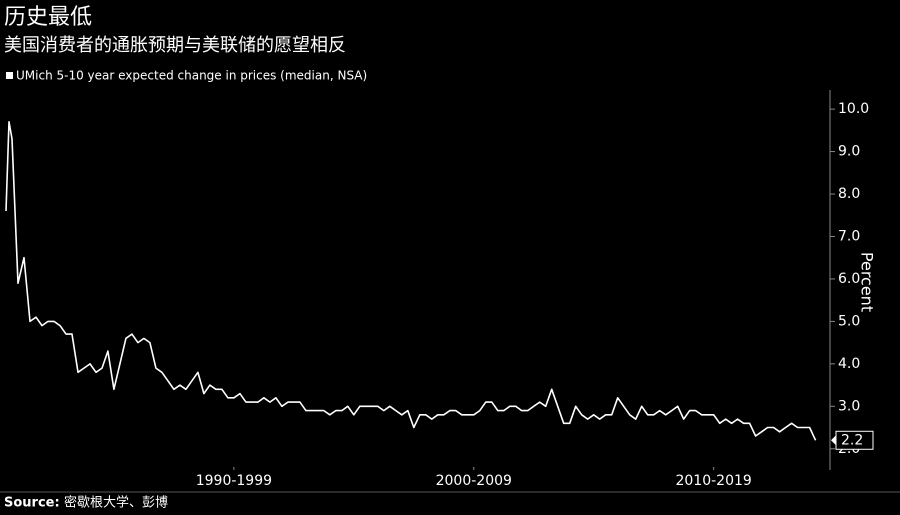  I want to click on y-tick-label: 5.0, so click(849, 321).